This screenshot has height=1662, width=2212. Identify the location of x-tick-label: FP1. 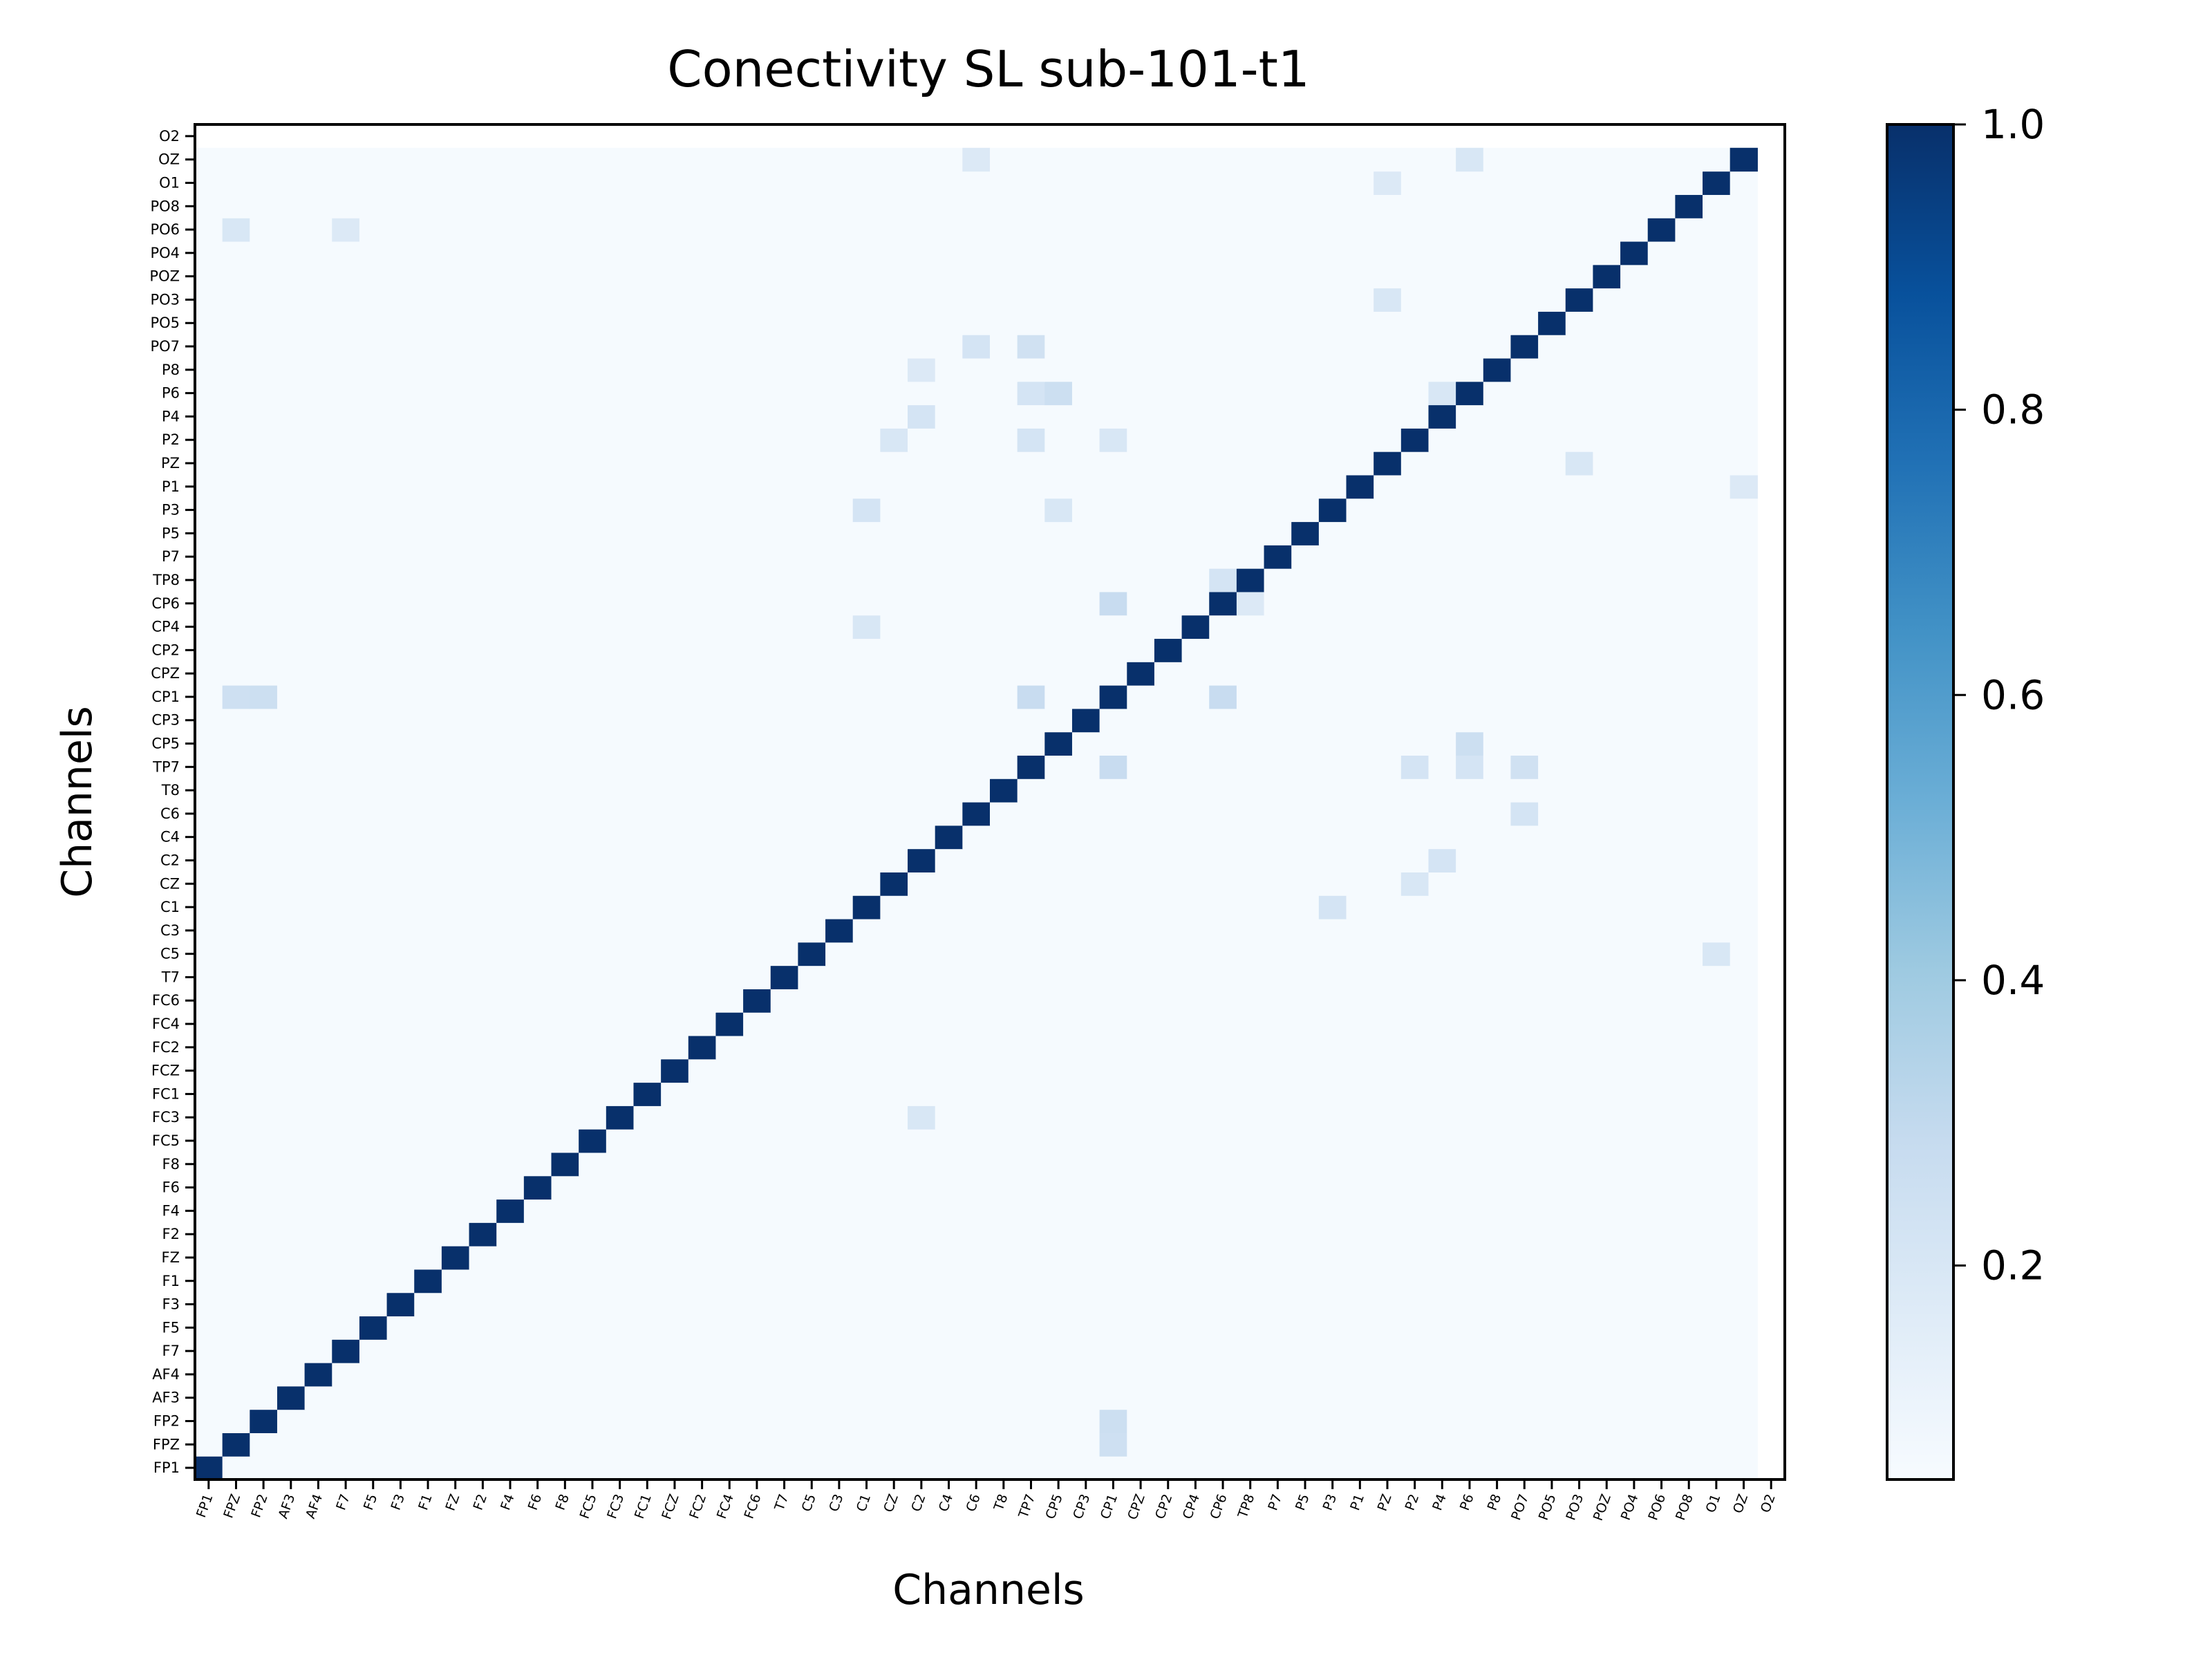
(205, 1506).